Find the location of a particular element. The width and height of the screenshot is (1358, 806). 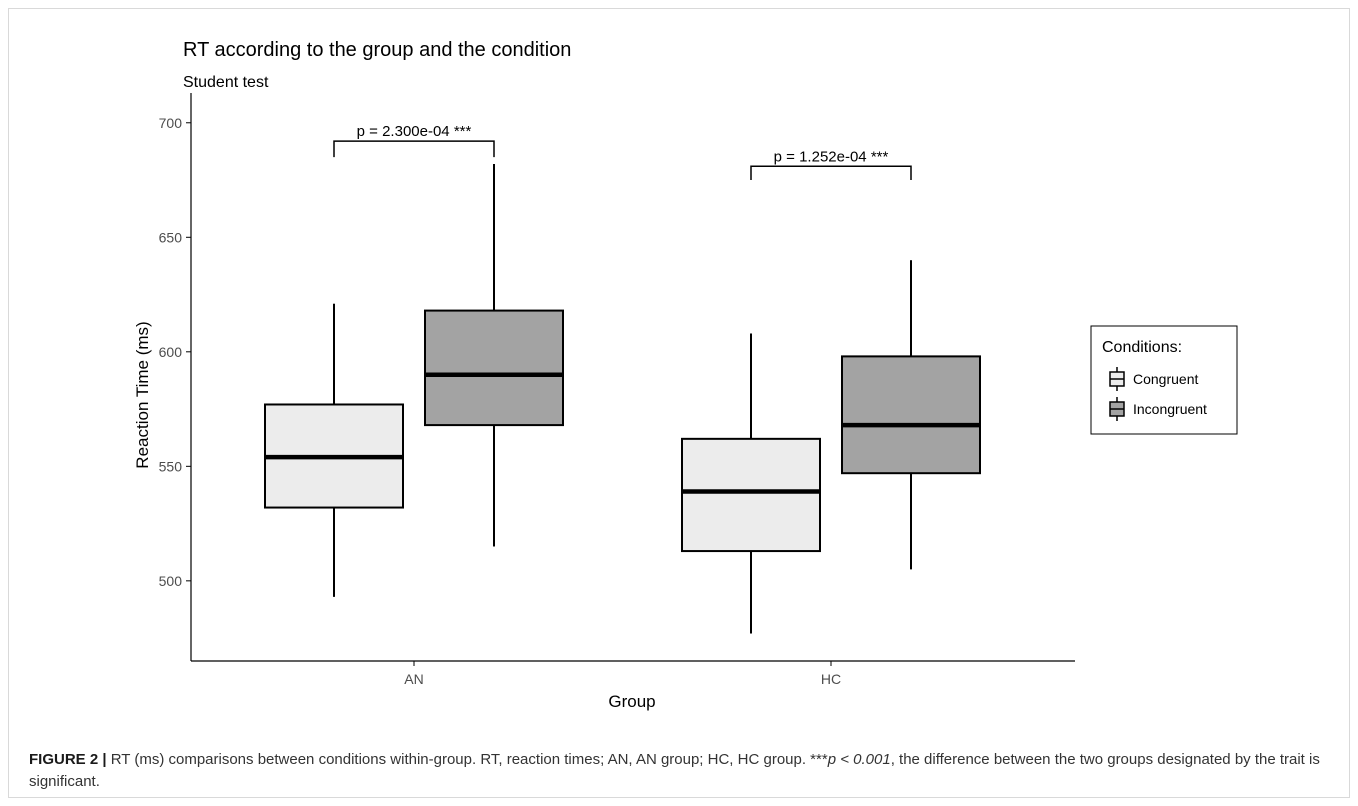

legend: Conditions: Congruent Incongruent is located at coordinates (1164, 380).